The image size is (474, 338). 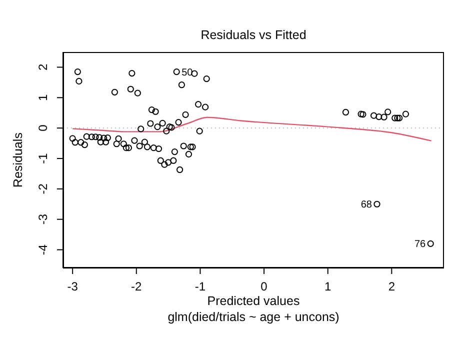 What do you see at coordinates (43, 97) in the screenshot?
I see `y-tick-label: 1` at bounding box center [43, 97].